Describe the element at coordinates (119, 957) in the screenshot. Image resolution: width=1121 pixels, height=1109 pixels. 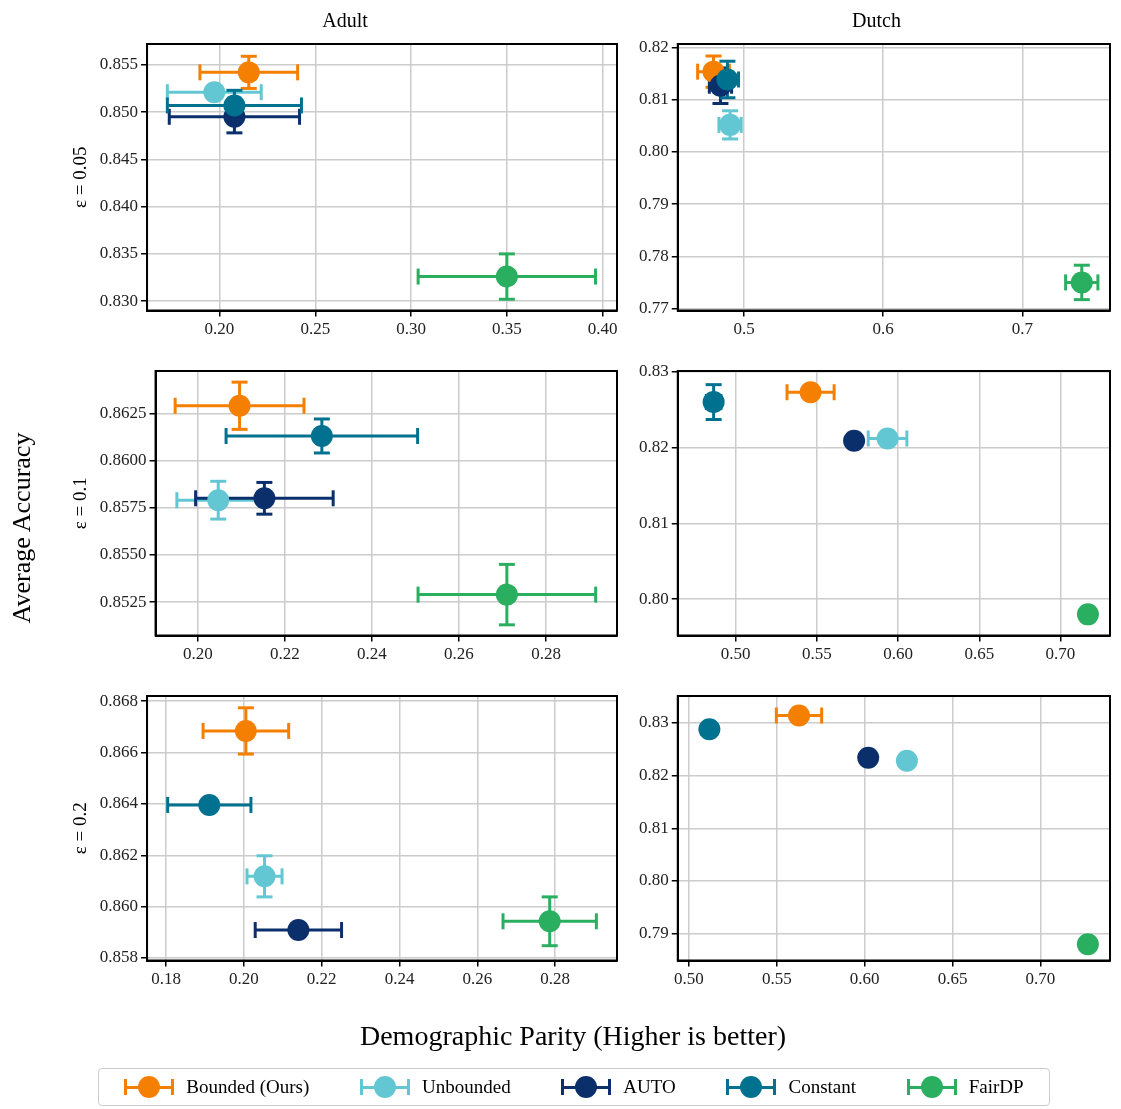
I see `y-tick-label: 0.858` at that location.